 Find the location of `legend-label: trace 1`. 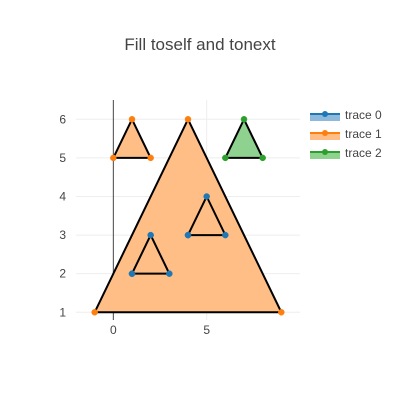

legend-label: trace 1 is located at coordinates (363, 134).